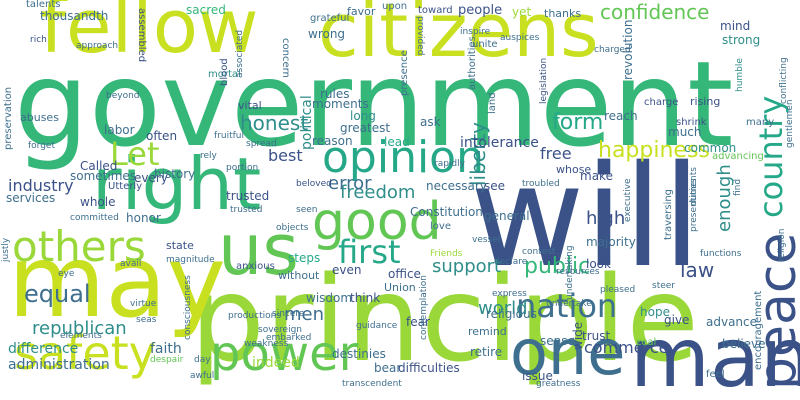  What do you see at coordinates (359, 354) in the screenshot?
I see `word: destinies` at bounding box center [359, 354].